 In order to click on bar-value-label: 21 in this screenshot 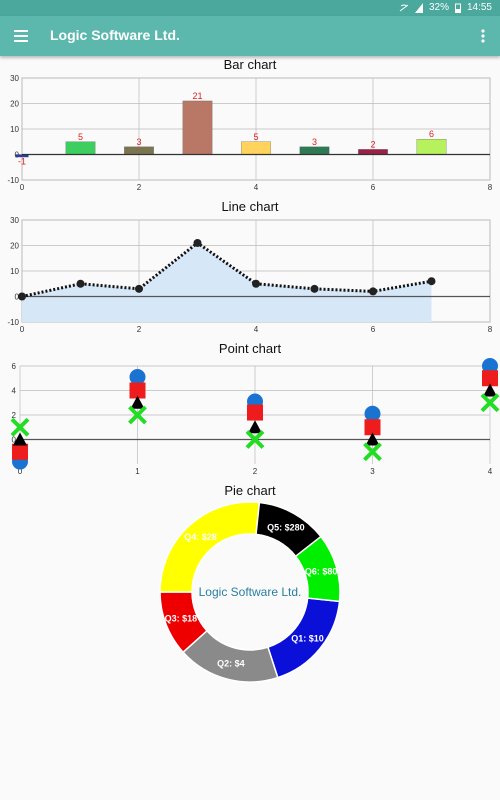, I will do `click(197, 96)`.